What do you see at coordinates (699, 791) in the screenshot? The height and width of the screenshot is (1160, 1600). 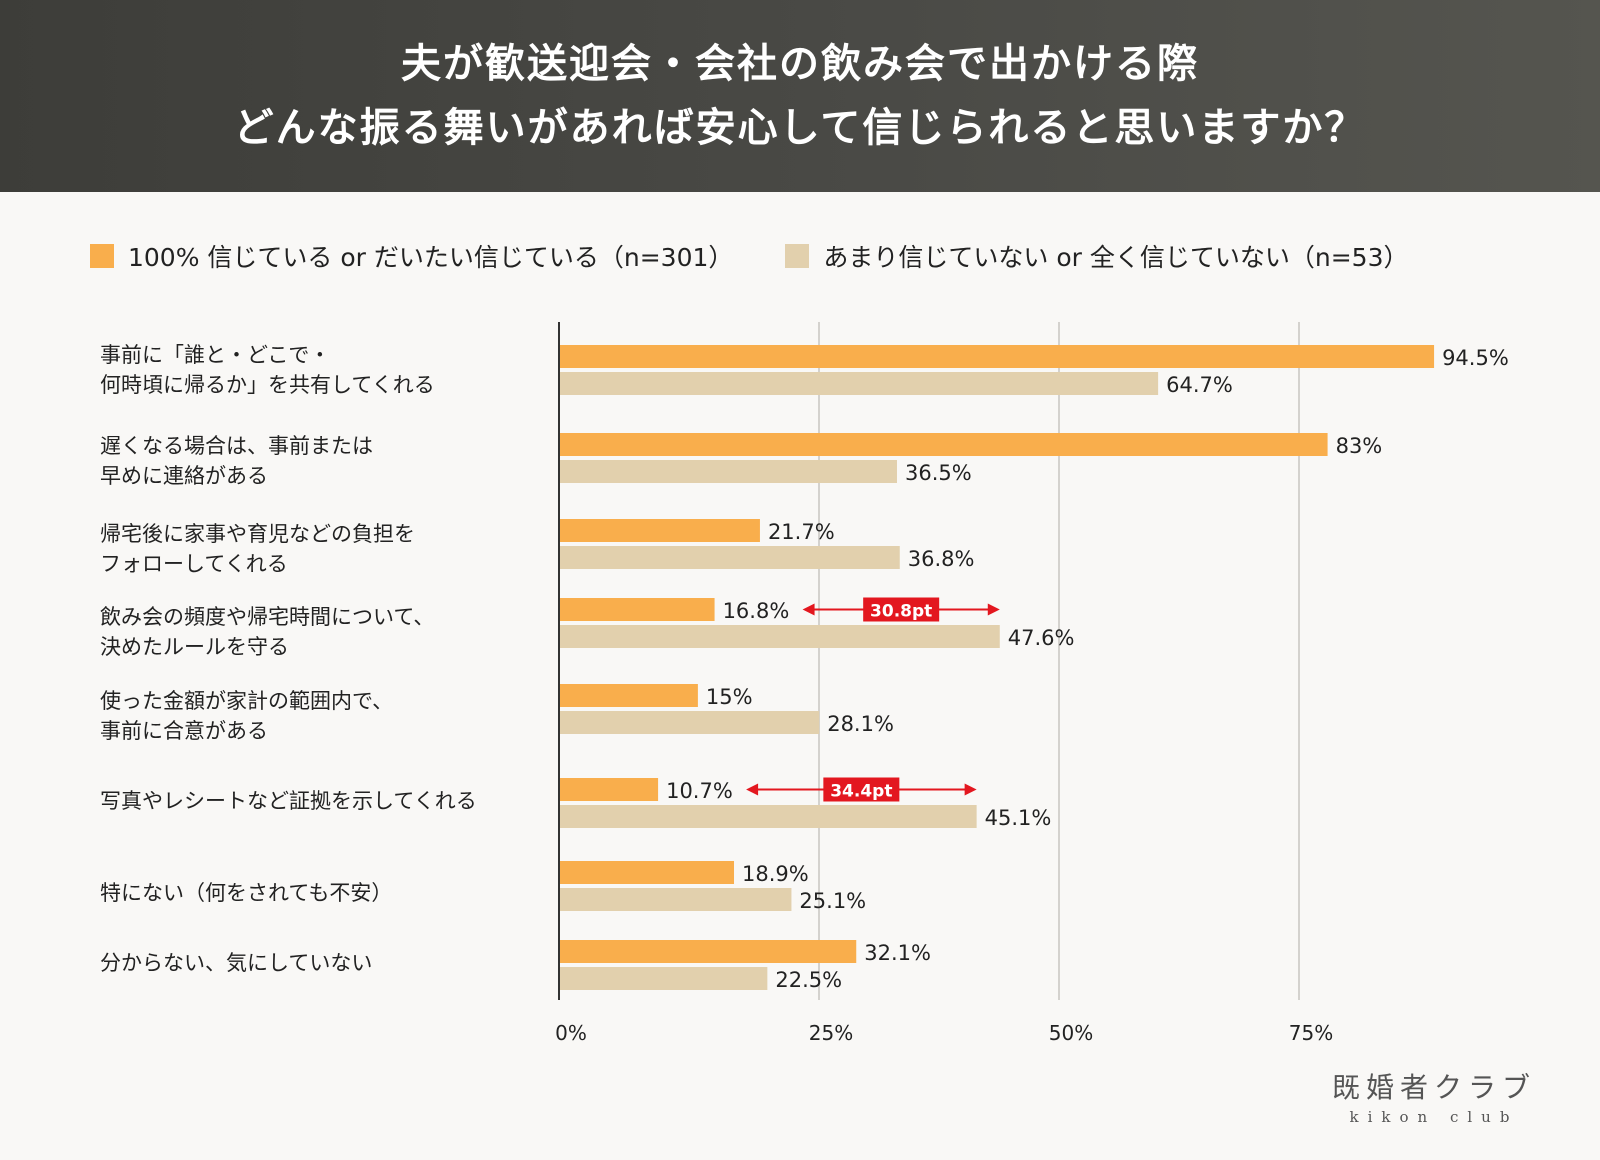 I see `data-label: 10.7%` at bounding box center [699, 791].